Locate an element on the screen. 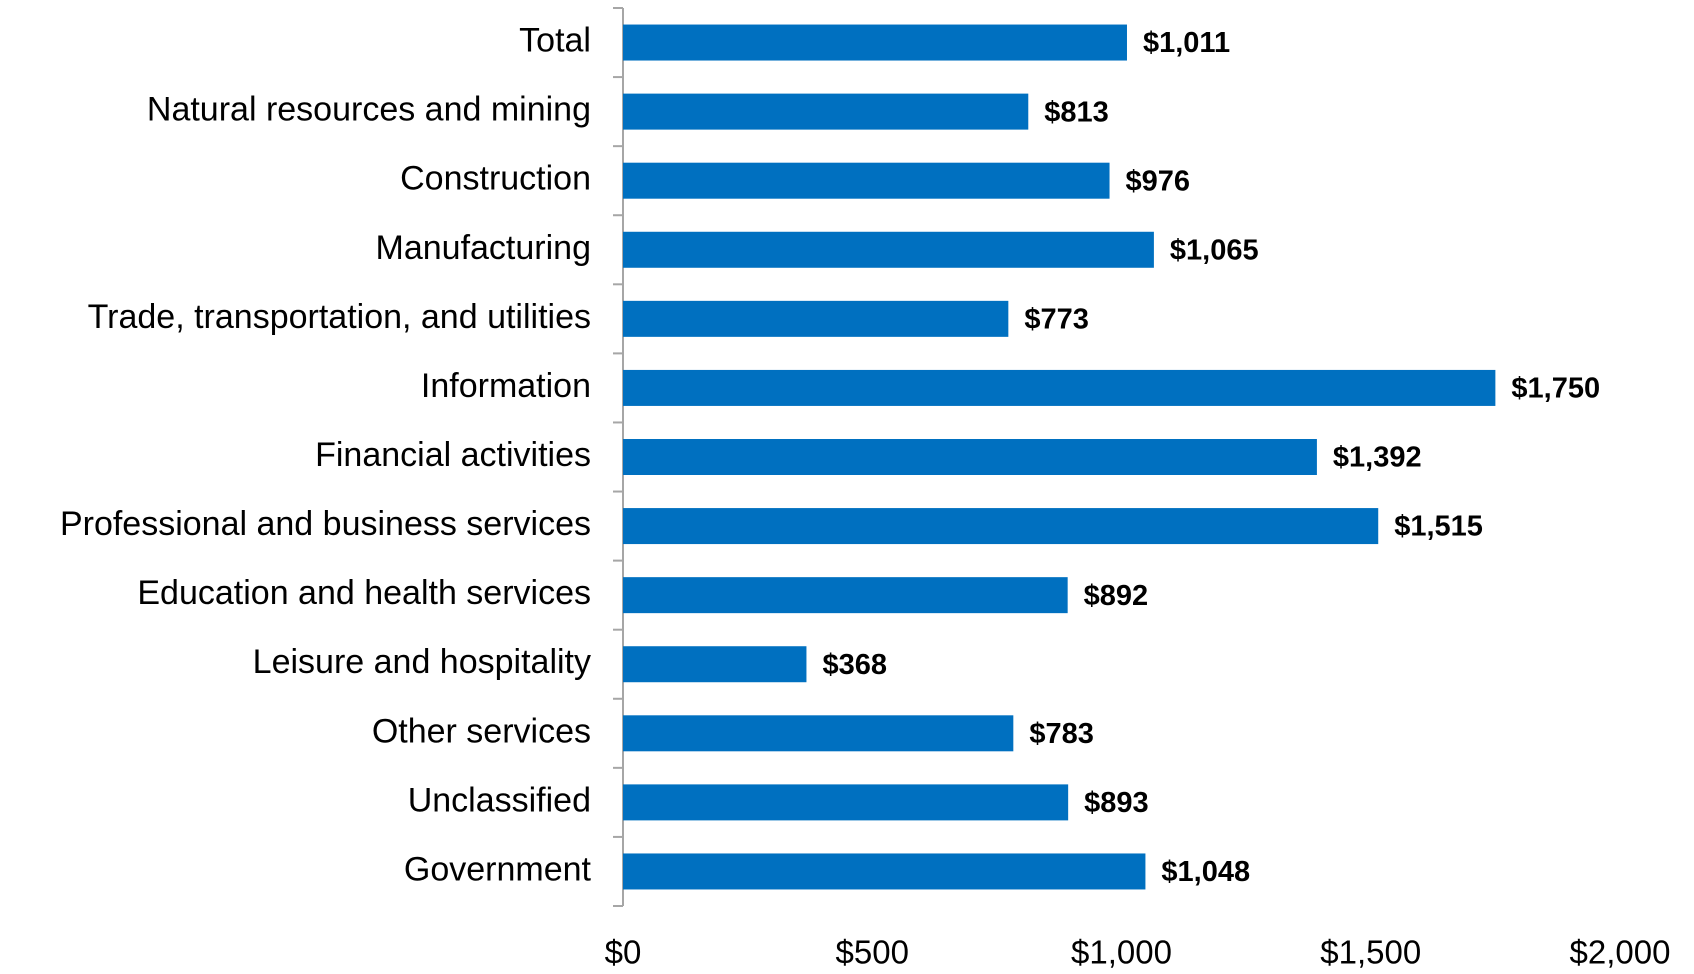 The image size is (1694, 974). value-label: $1,515 is located at coordinates (1438, 527).